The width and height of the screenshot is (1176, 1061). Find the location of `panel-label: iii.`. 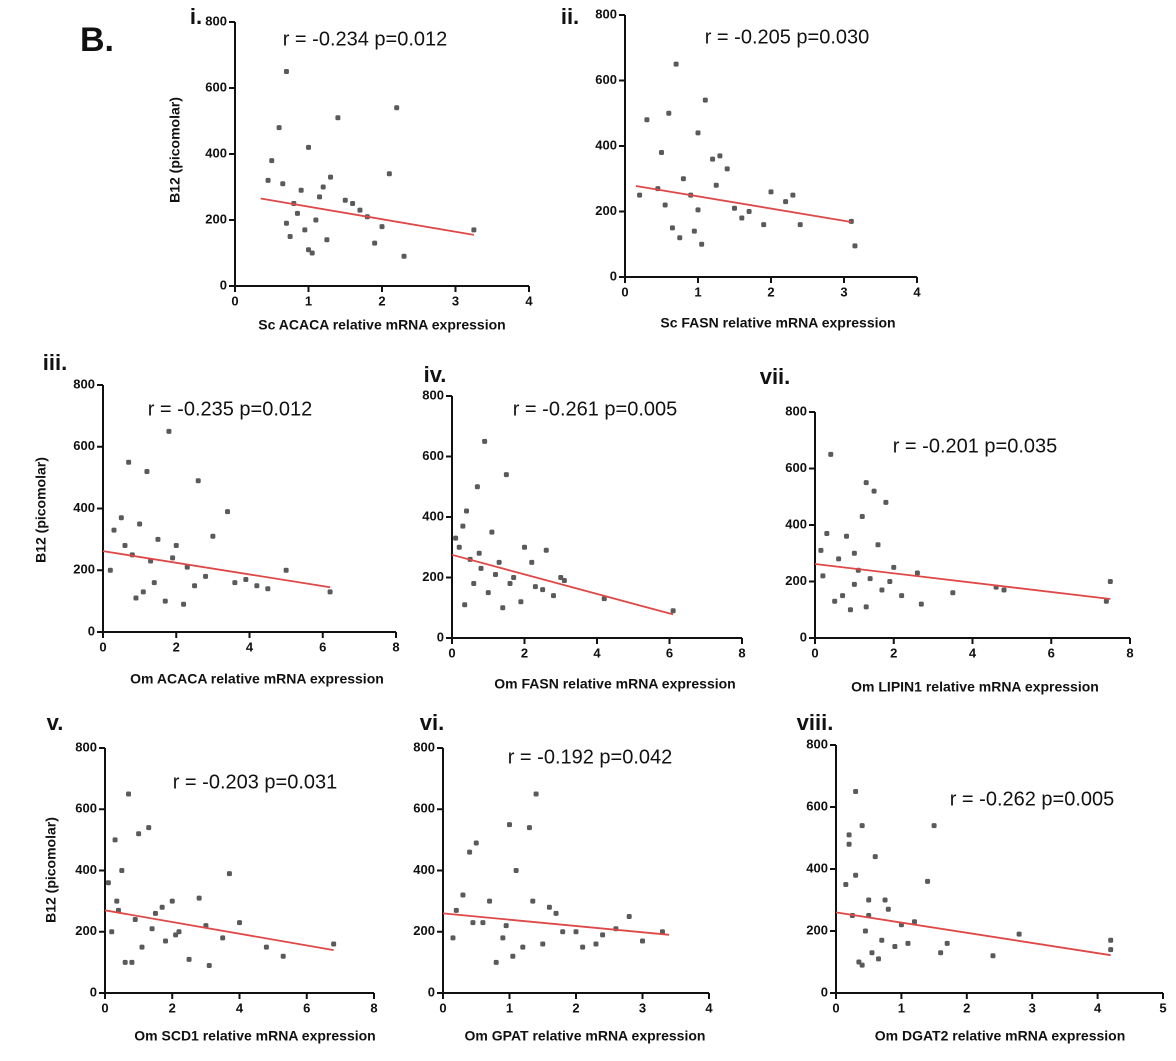

panel-label: iii. is located at coordinates (55, 362).